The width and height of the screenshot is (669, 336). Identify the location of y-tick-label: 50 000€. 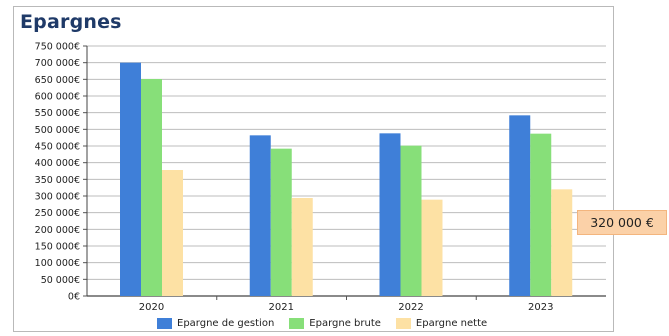
(60, 280).